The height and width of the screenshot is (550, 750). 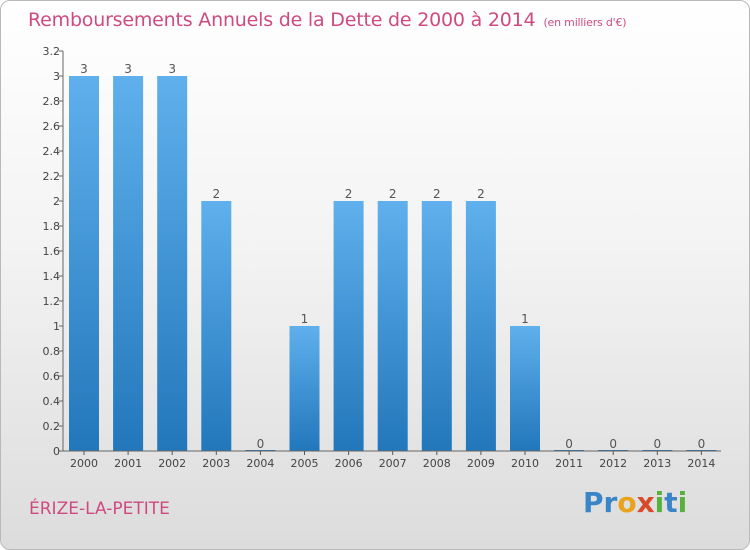 What do you see at coordinates (393, 463) in the screenshot?
I see `x-tick-label: 2007` at bounding box center [393, 463].